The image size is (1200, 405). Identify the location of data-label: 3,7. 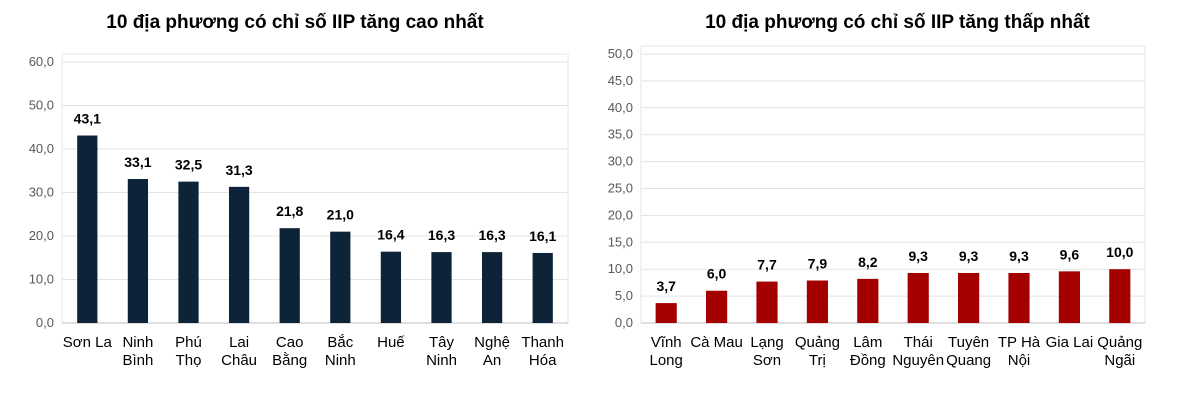
(666, 286).